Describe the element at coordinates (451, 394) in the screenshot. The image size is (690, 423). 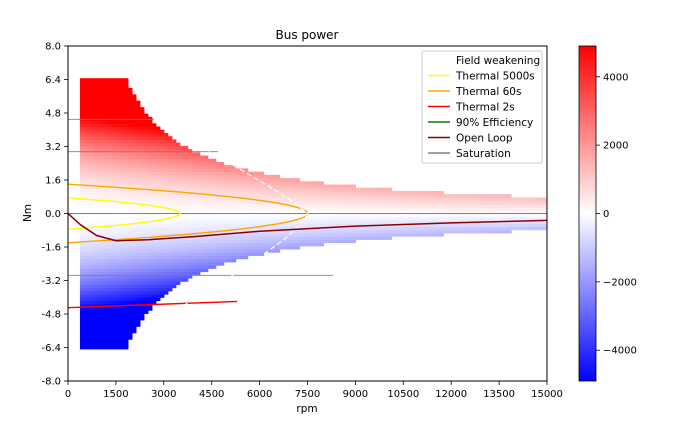
I see `x-tick-label: 12000` at that location.